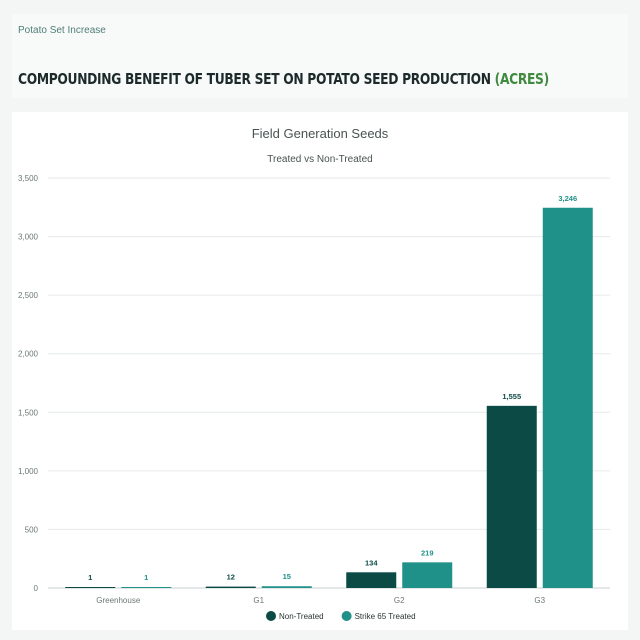  Describe the element at coordinates (32, 529) in the screenshot. I see `y-tick-label: 500` at that location.